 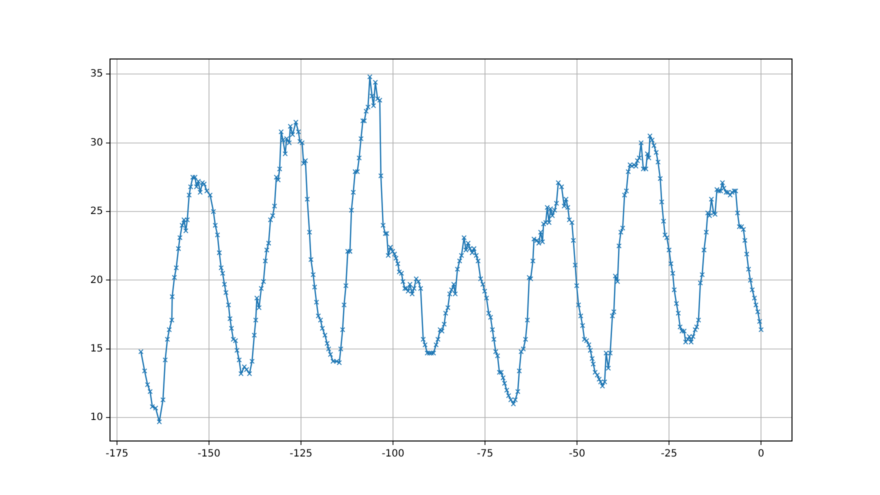 What do you see at coordinates (301, 454) in the screenshot?
I see `x-tick-label: -125` at bounding box center [301, 454].